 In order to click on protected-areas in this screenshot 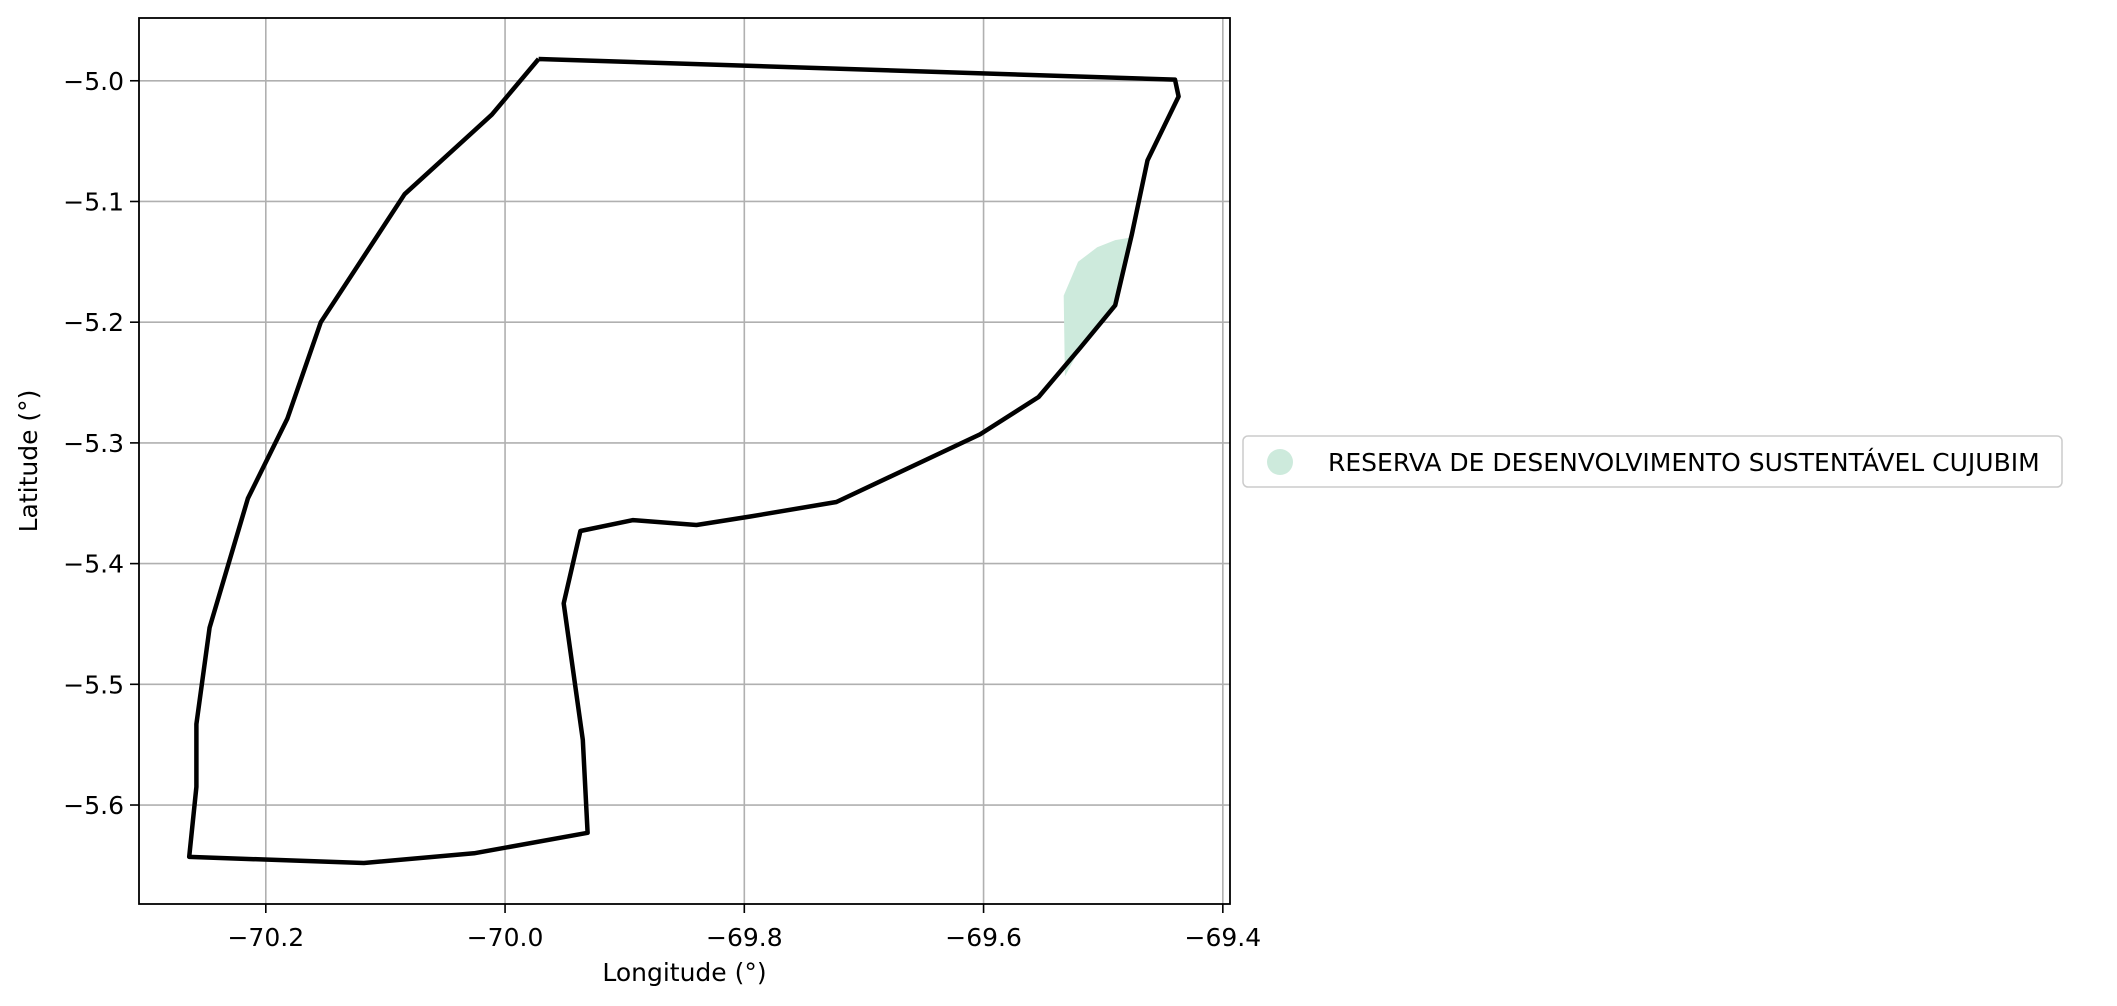, I will do `click(1096, 307)`.